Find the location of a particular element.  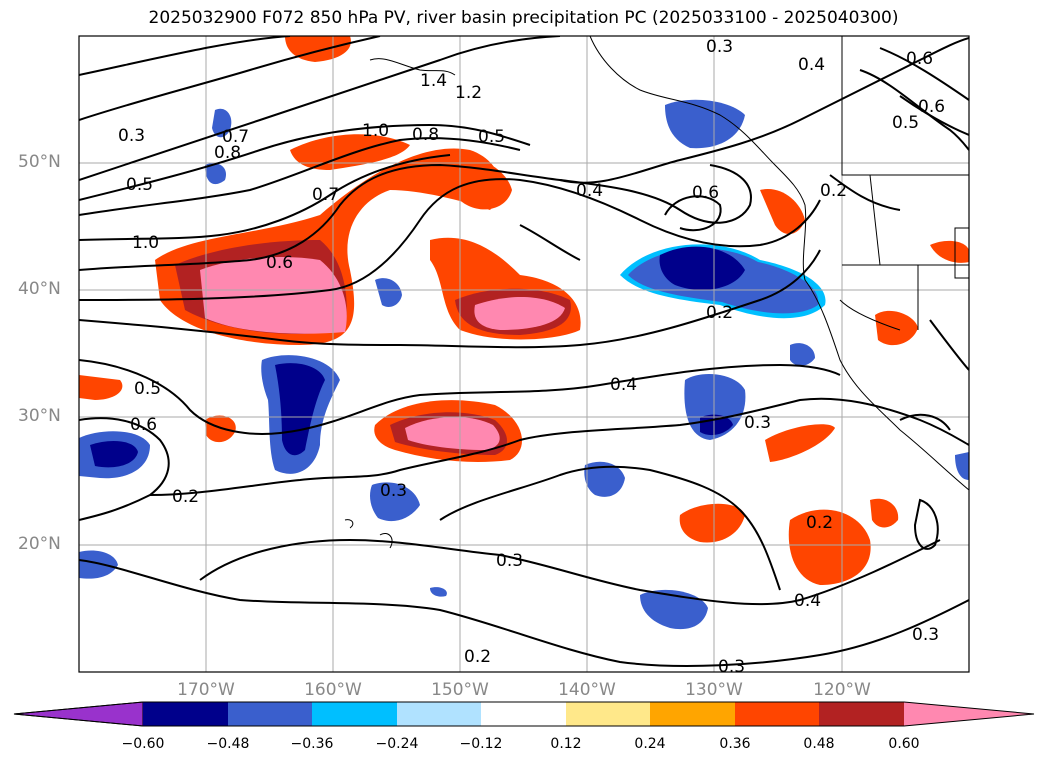

colorbar-tick-label: 0.60 is located at coordinates (904, 744).